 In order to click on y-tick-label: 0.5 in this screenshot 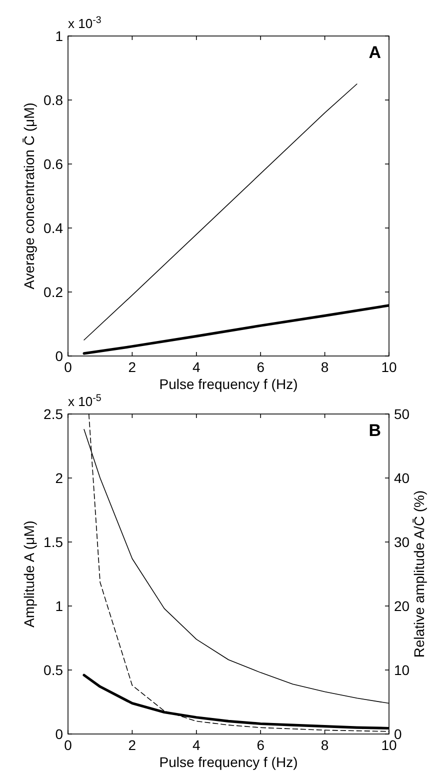, I will do `click(54, 670)`.